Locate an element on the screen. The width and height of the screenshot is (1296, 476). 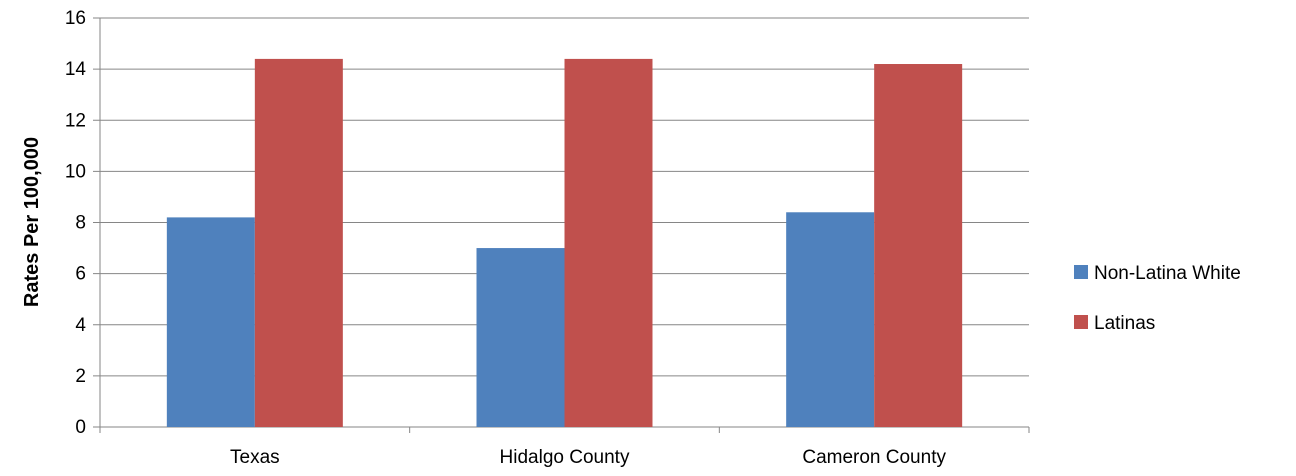
y-tick-label: 8 is located at coordinates (80, 223).